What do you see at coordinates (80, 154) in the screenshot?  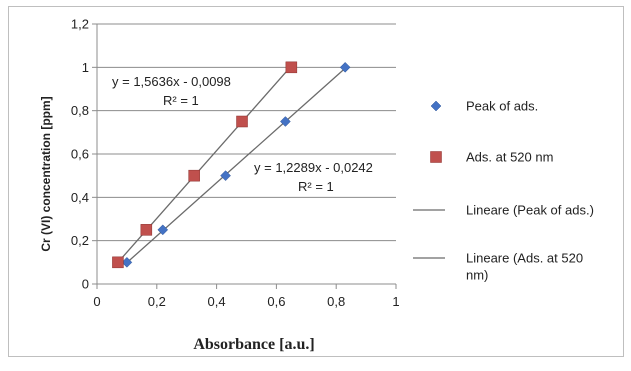 I see `y-tick-label: 0,6` at bounding box center [80, 154].